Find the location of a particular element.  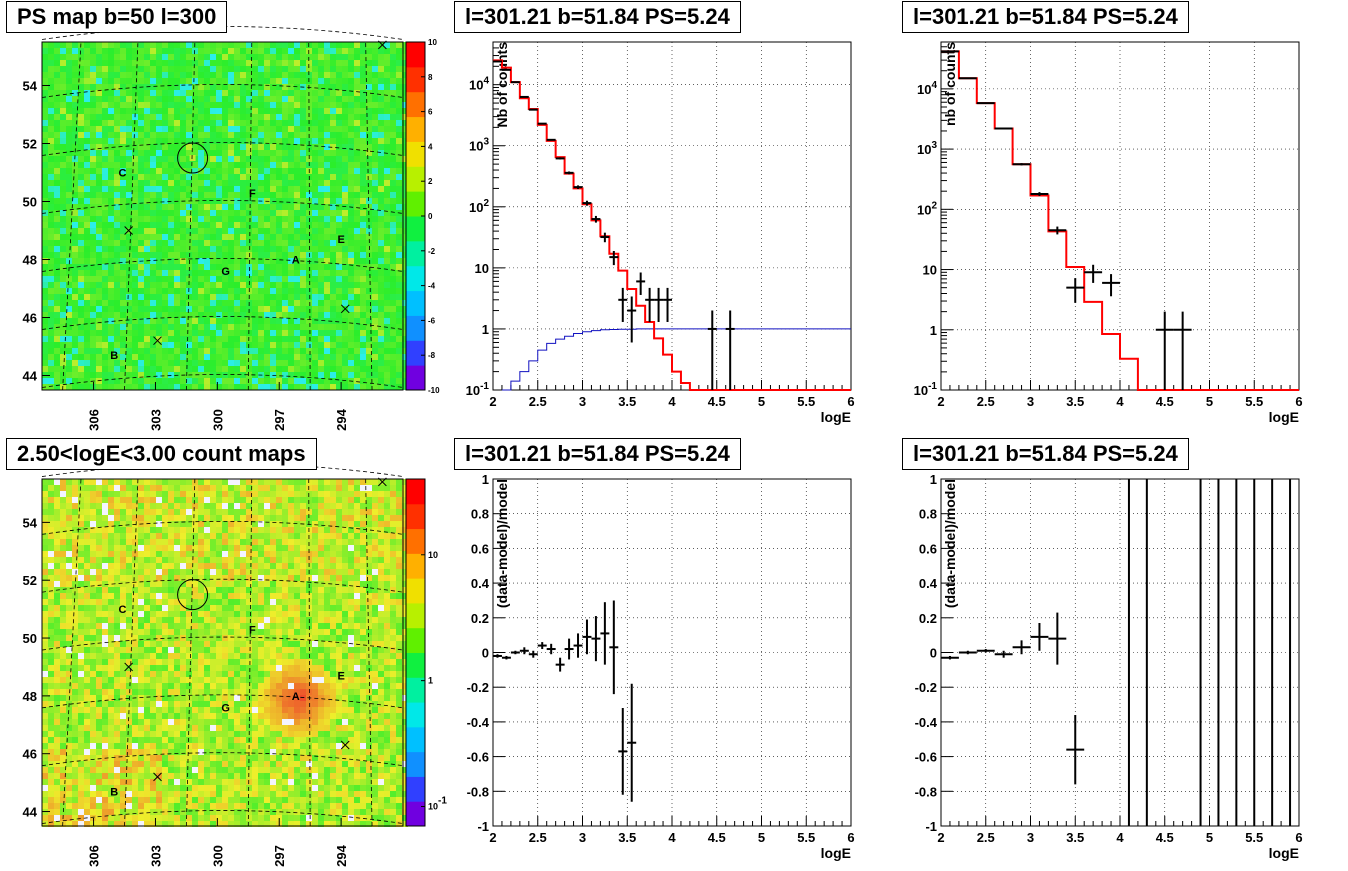

colorbar-tick-label: 2 is located at coordinates (430, 181).